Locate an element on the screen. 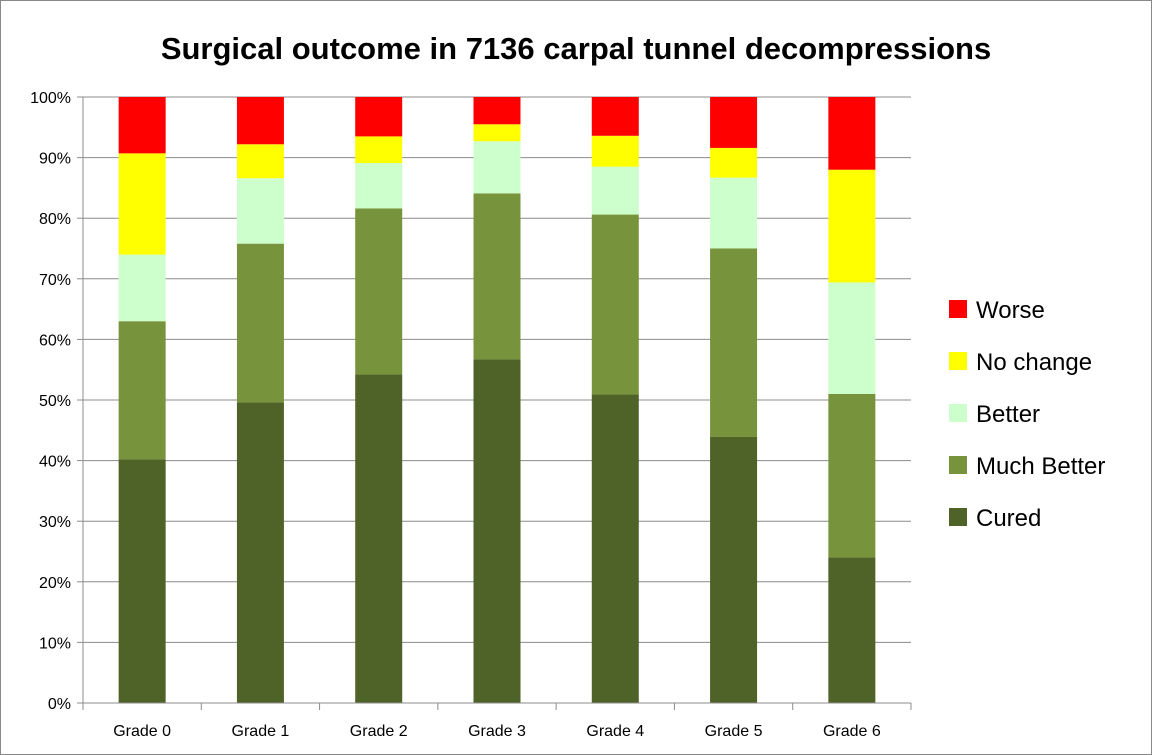 Image resolution: width=1152 pixels, height=755 pixels. x-tick-label: Grade 2 is located at coordinates (379, 731).